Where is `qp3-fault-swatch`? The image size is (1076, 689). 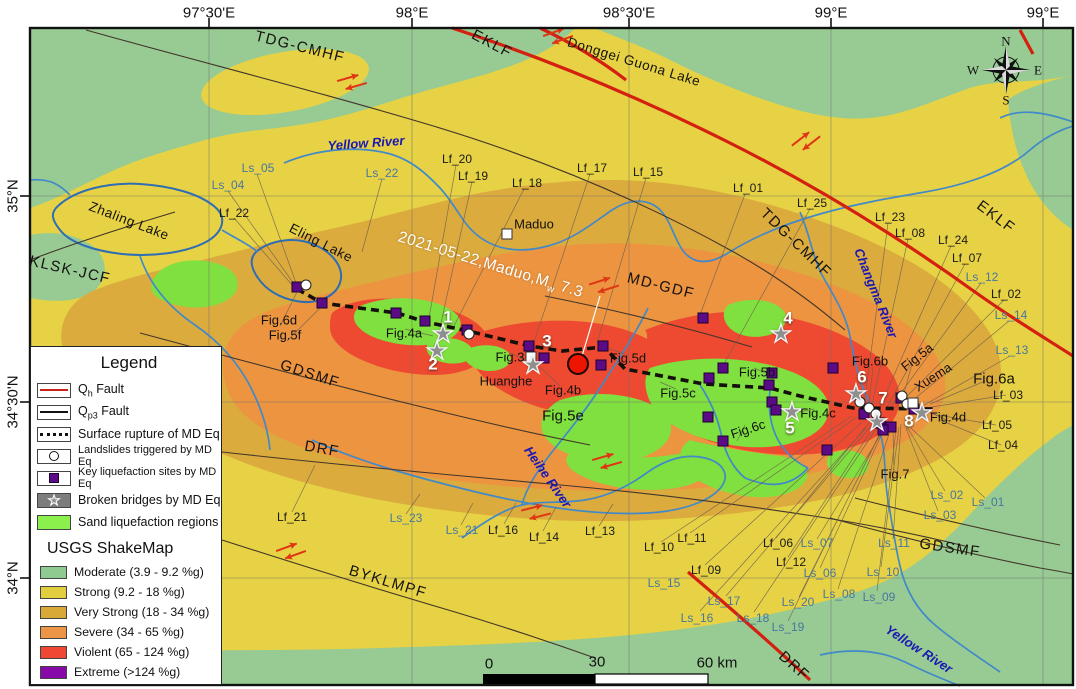
qp3-fault-swatch is located at coordinates (54, 412).